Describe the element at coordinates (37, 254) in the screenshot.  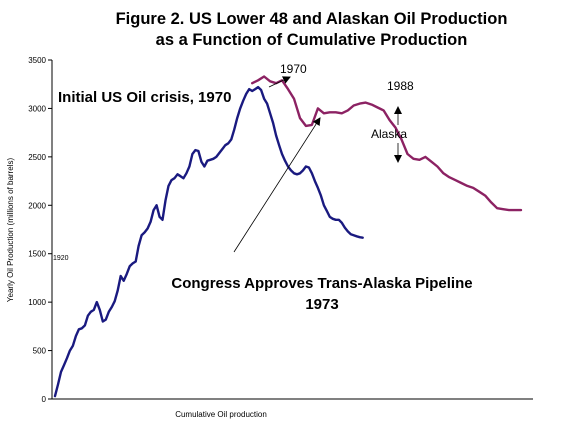
I see `y-tick-label: 1500` at that location.